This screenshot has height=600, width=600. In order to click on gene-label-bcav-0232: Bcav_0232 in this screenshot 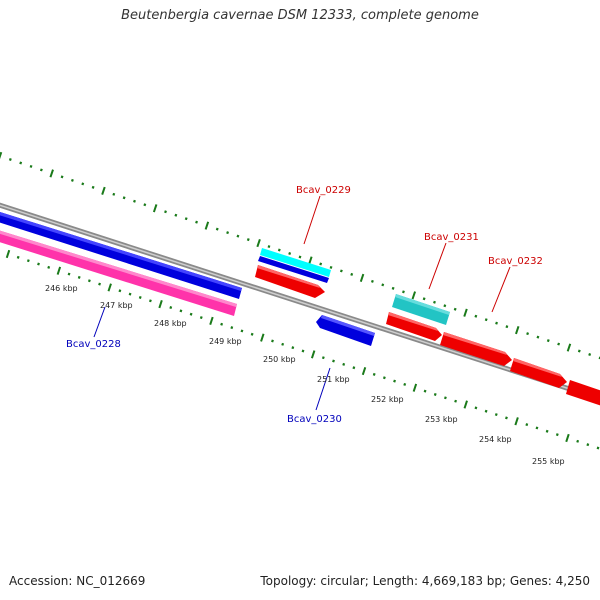, I will do `click(515, 261)`.